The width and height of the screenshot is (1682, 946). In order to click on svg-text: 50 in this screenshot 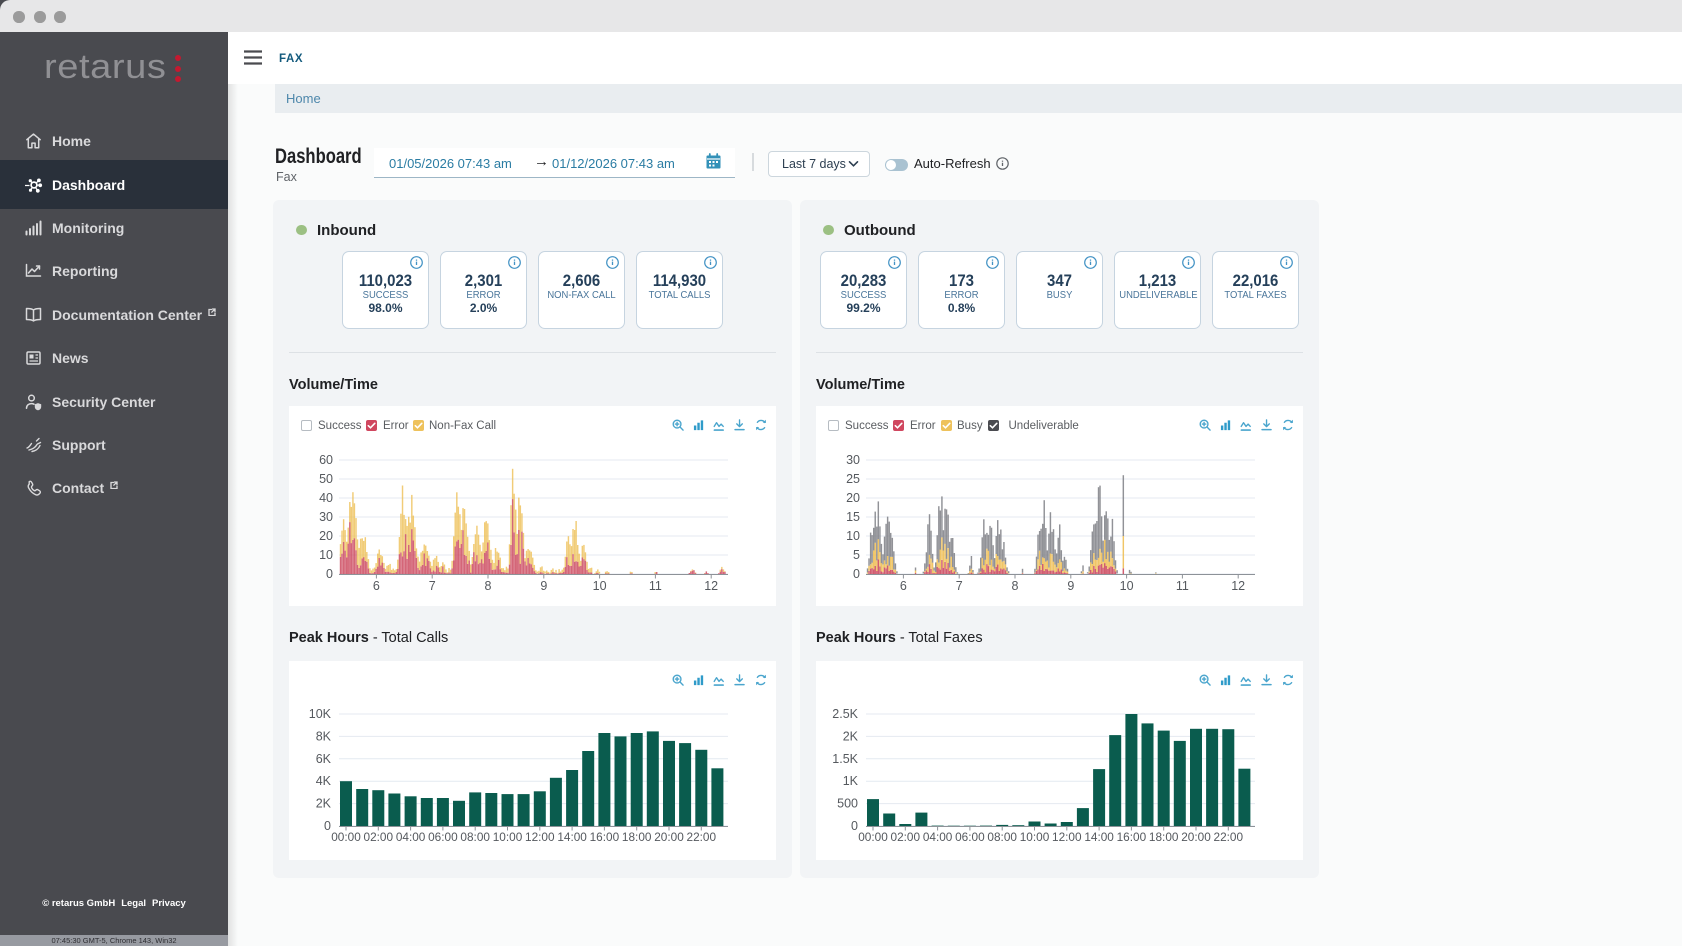, I will do `click(326, 479)`.